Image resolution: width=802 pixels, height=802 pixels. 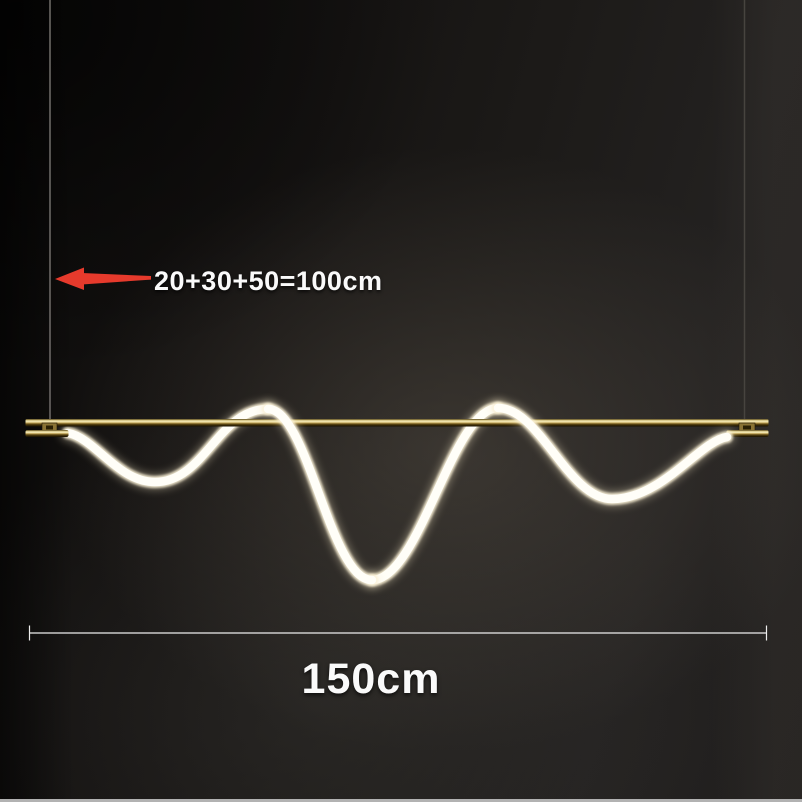 What do you see at coordinates (371, 679) in the screenshot?
I see `total-width-label: 150cm` at bounding box center [371, 679].